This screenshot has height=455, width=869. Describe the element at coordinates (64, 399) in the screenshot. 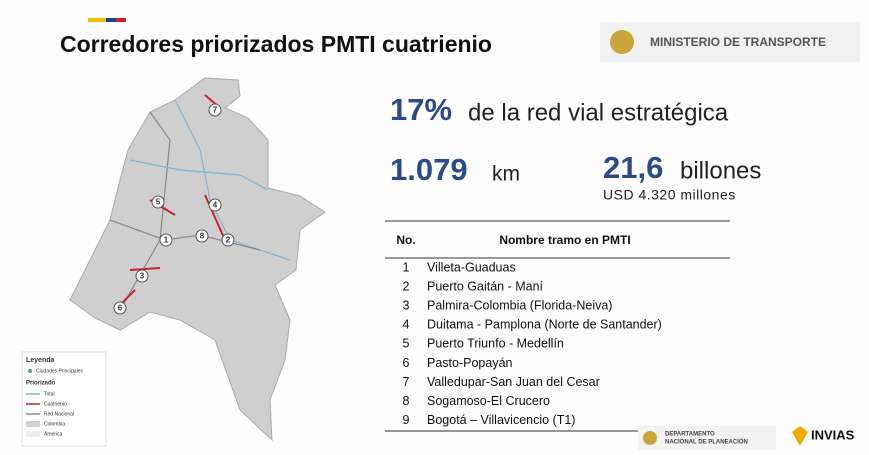

I see `legend-box` at that location.